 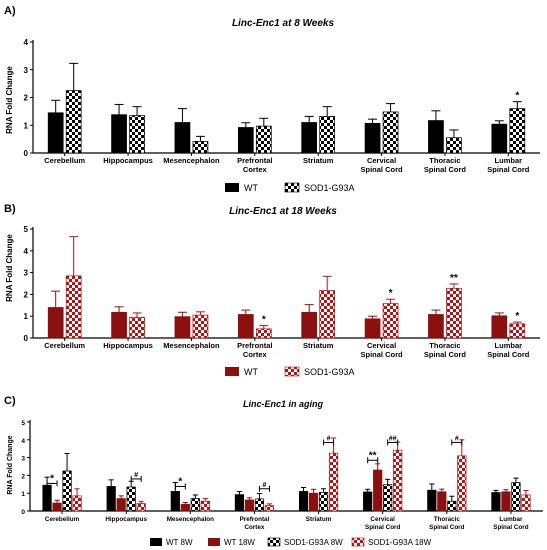 I want to click on x-category-label: Lumbar, so click(x=511, y=519).